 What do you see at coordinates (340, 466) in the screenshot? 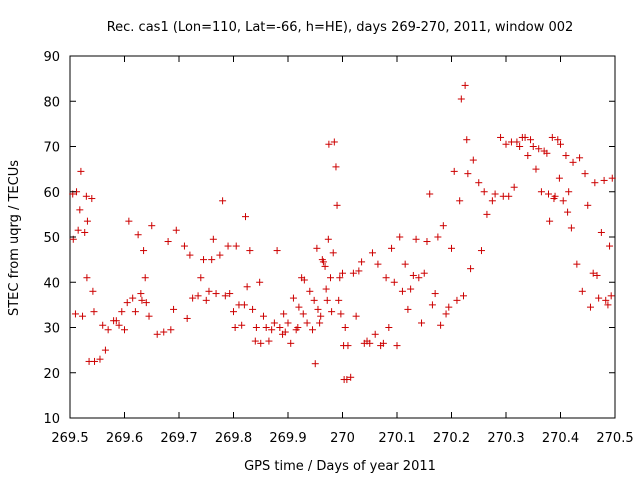
I see `x-axis-title: GPS time / Days of year 2011` at bounding box center [340, 466].